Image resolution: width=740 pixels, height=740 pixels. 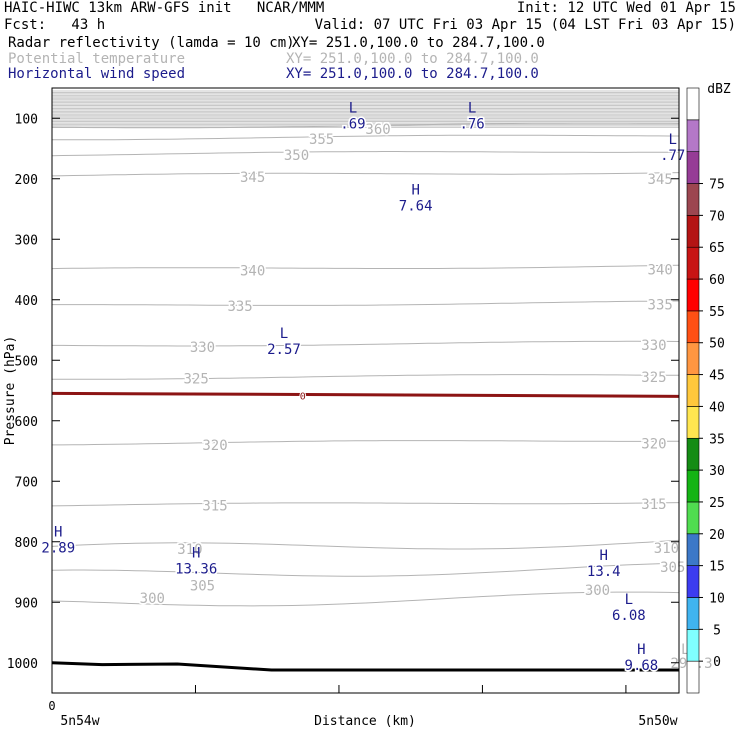 What do you see at coordinates (717, 471) in the screenshot?
I see `colorbar-level: 30` at bounding box center [717, 471].